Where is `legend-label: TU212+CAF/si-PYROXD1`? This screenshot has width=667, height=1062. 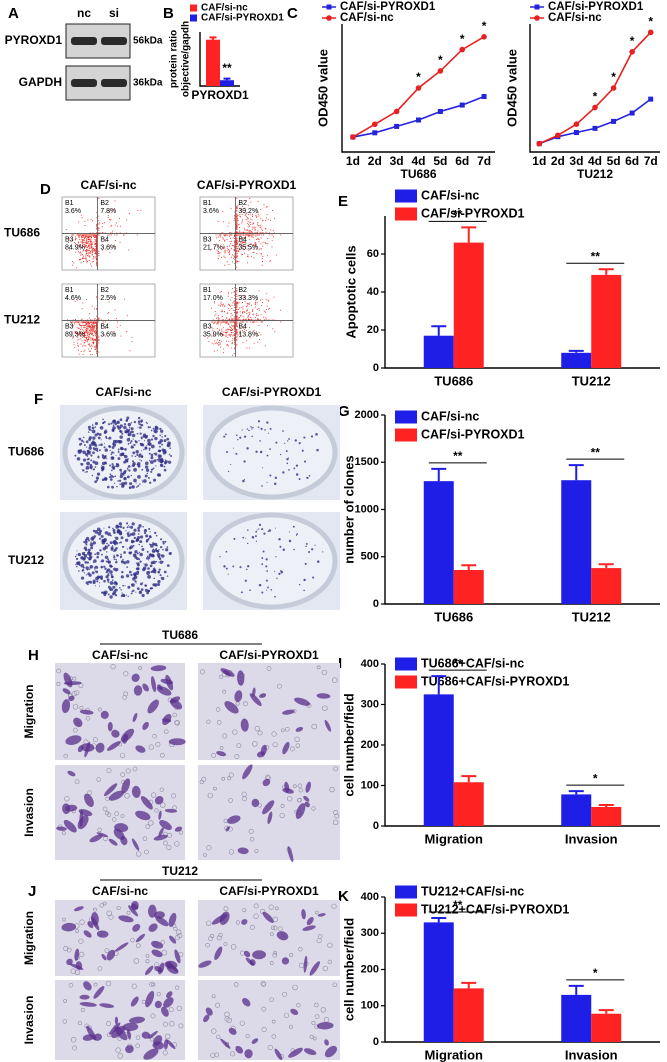 legend-label: TU212+CAF/si-PYROXD1 is located at coordinates (495, 909).